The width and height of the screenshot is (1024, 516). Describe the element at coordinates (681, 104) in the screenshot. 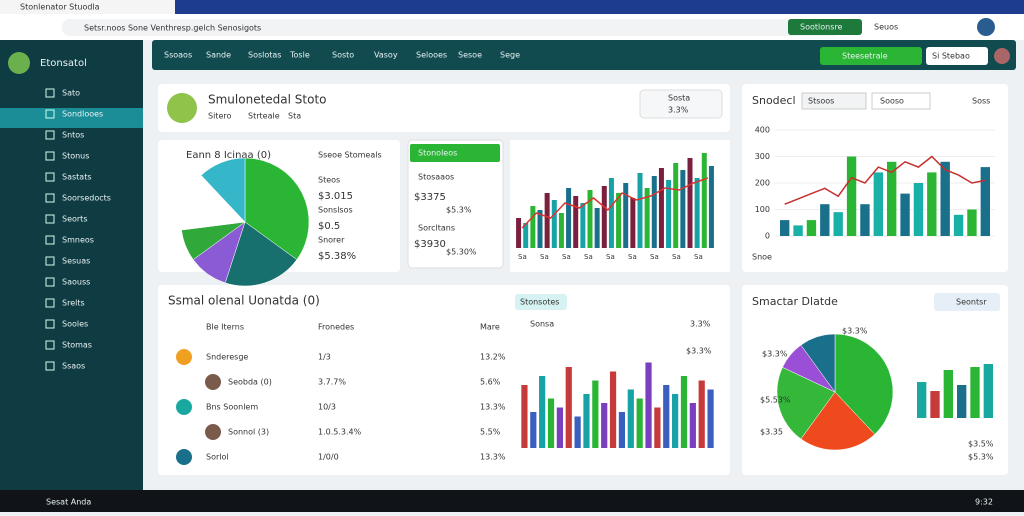

I see `stat-box` at that location.